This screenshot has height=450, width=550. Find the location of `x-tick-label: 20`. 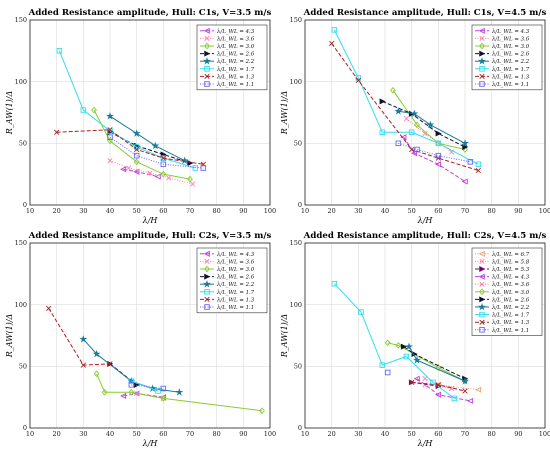

x-tick-label: 20 is located at coordinates (332, 211).